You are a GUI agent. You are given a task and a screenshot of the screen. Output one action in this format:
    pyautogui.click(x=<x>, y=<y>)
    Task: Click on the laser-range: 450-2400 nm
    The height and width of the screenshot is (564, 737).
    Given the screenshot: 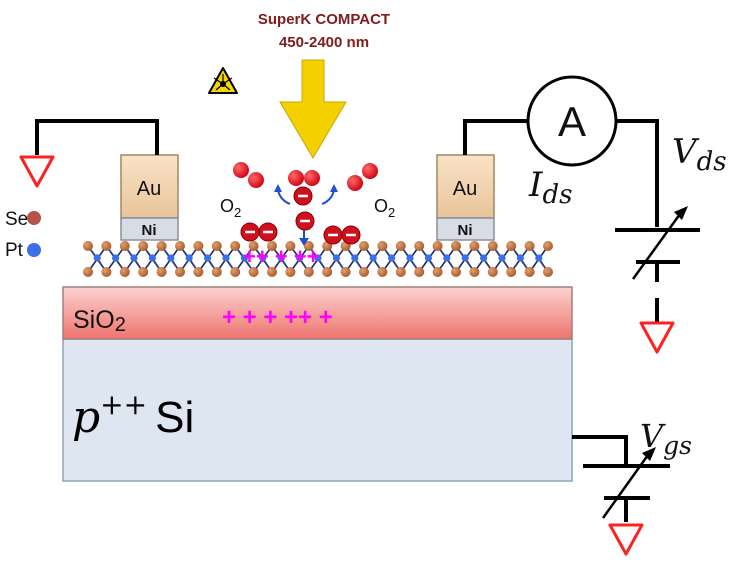 What is the action you would take?
    pyautogui.click(x=324, y=42)
    